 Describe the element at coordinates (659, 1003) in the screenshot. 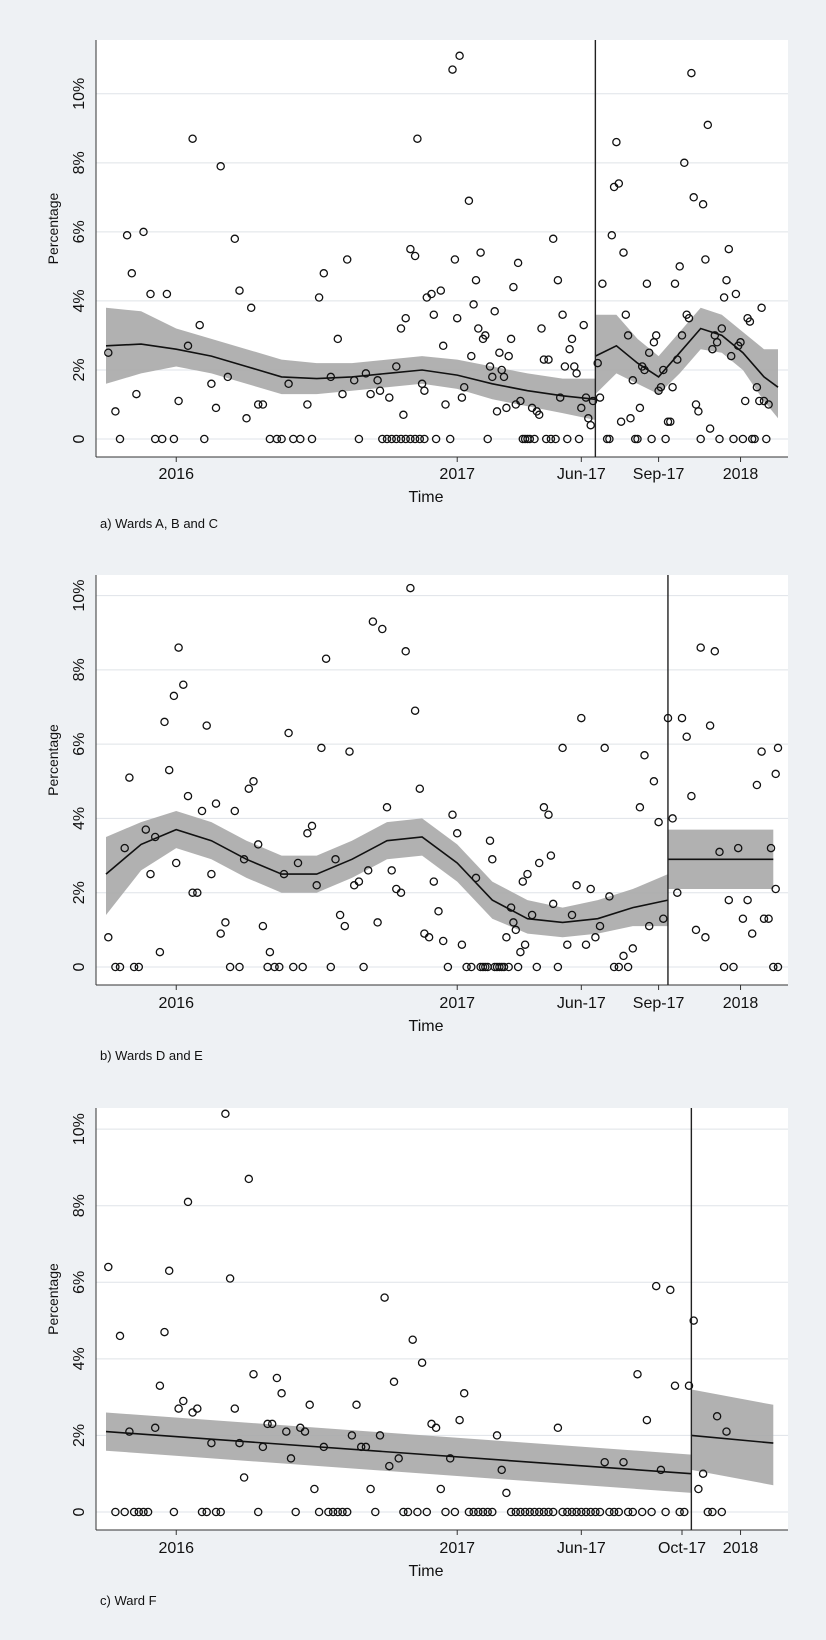

I see `x-tick-label: Sep-17` at that location.